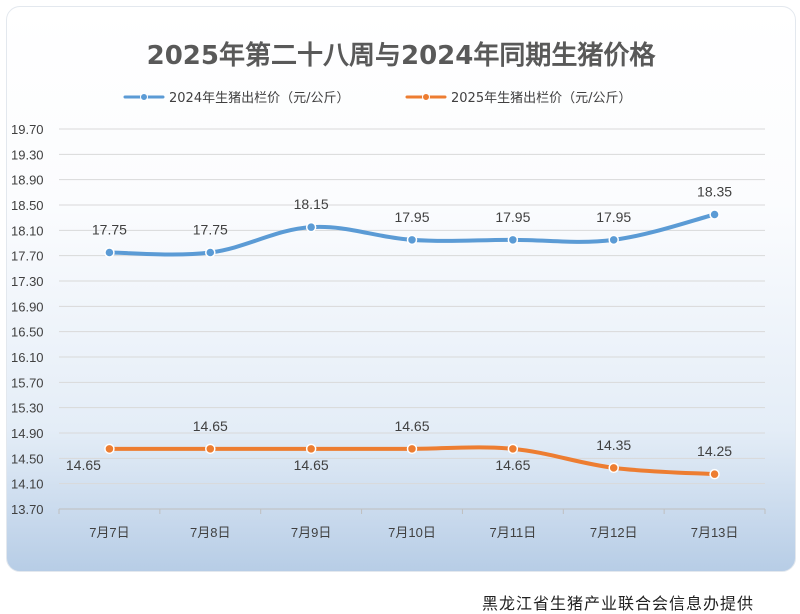 This screenshot has width=800, height=614. I want to click on data-label: 14.35, so click(613, 445).